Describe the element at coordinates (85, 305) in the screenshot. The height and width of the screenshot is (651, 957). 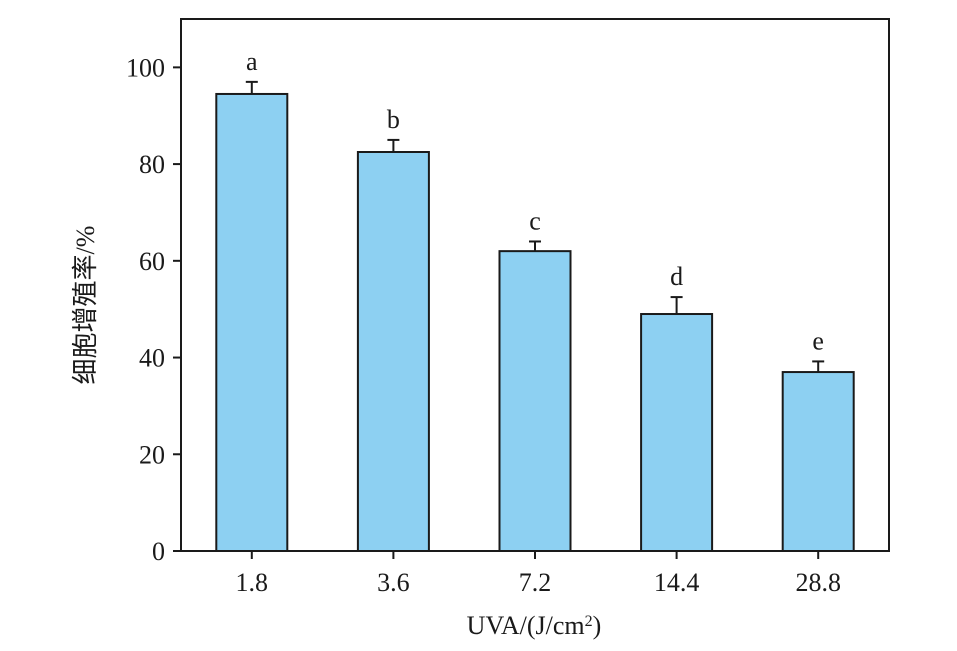
I see `y-axis-title: 细胞增殖率/%` at that location.